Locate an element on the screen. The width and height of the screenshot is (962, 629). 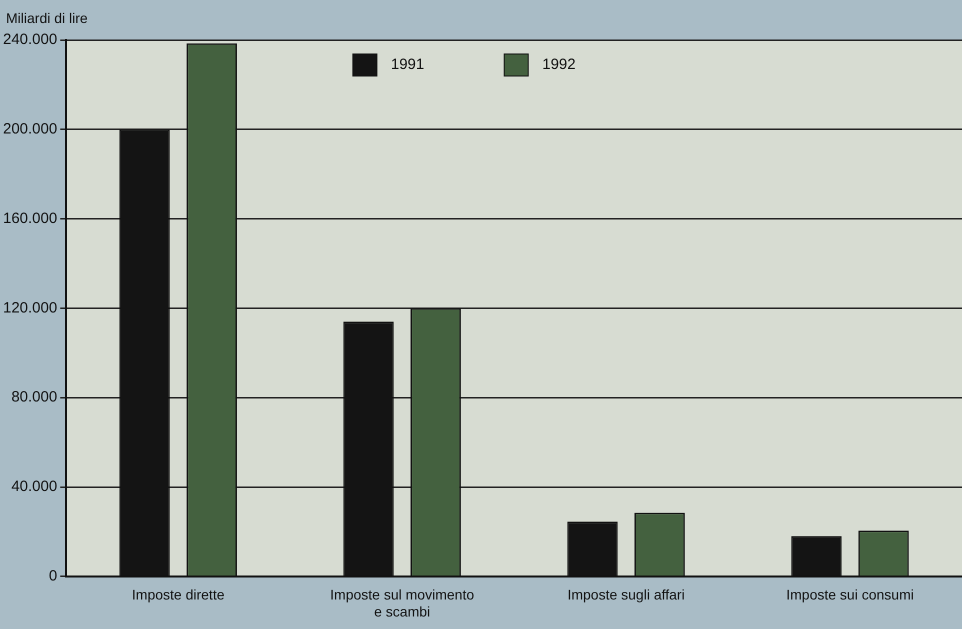
y-tick-label: 160.000 is located at coordinates (30, 218).